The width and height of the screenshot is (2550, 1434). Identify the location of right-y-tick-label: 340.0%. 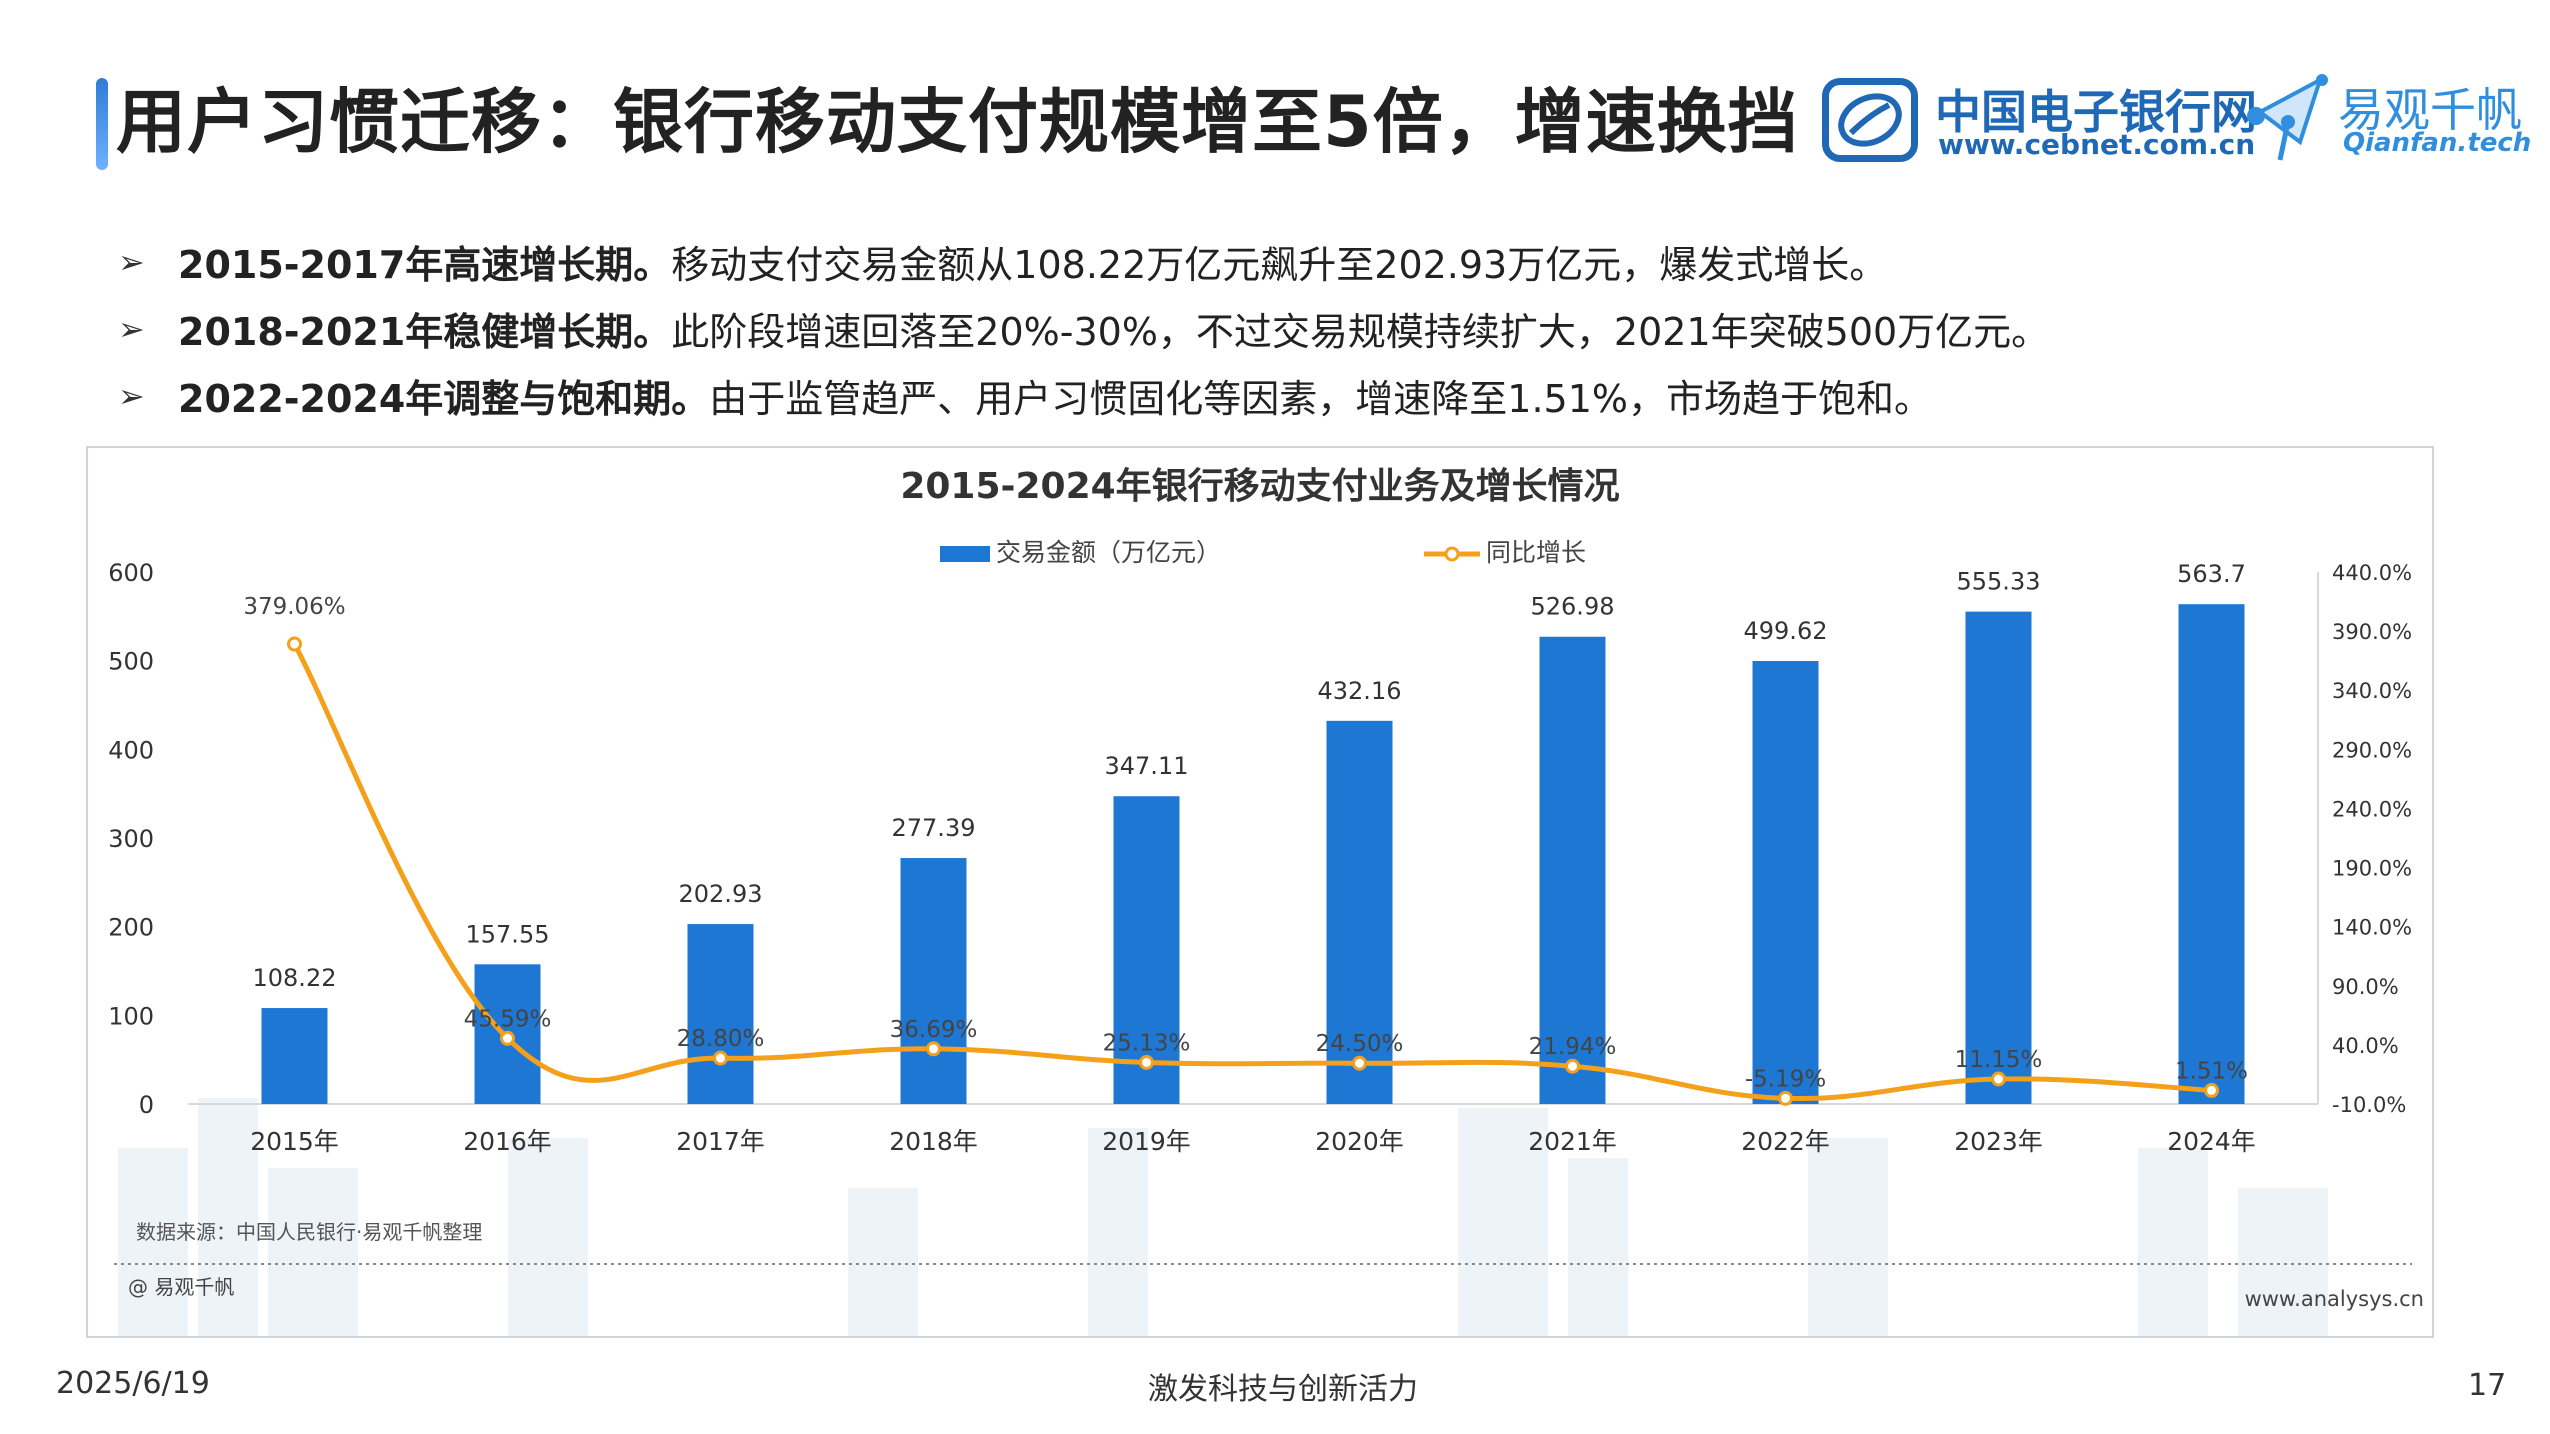
(2372, 691).